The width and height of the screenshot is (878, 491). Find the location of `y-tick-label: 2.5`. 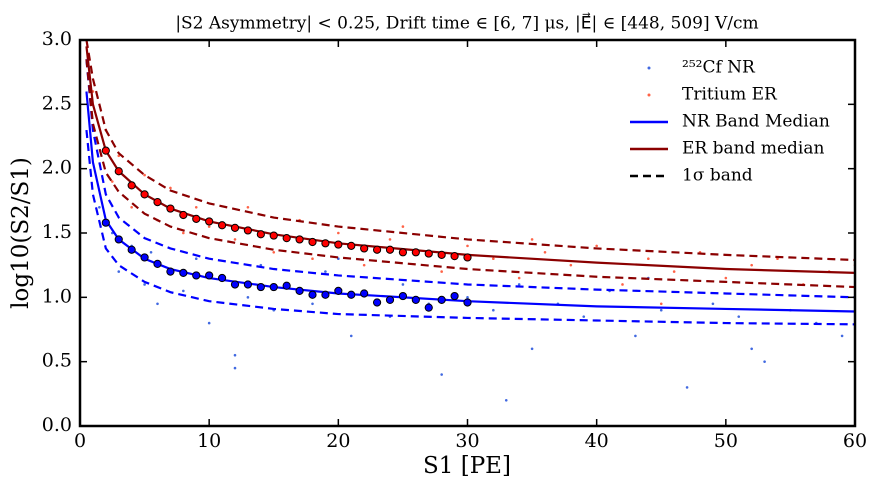

y-tick-label: 2.5 is located at coordinates (57, 103).